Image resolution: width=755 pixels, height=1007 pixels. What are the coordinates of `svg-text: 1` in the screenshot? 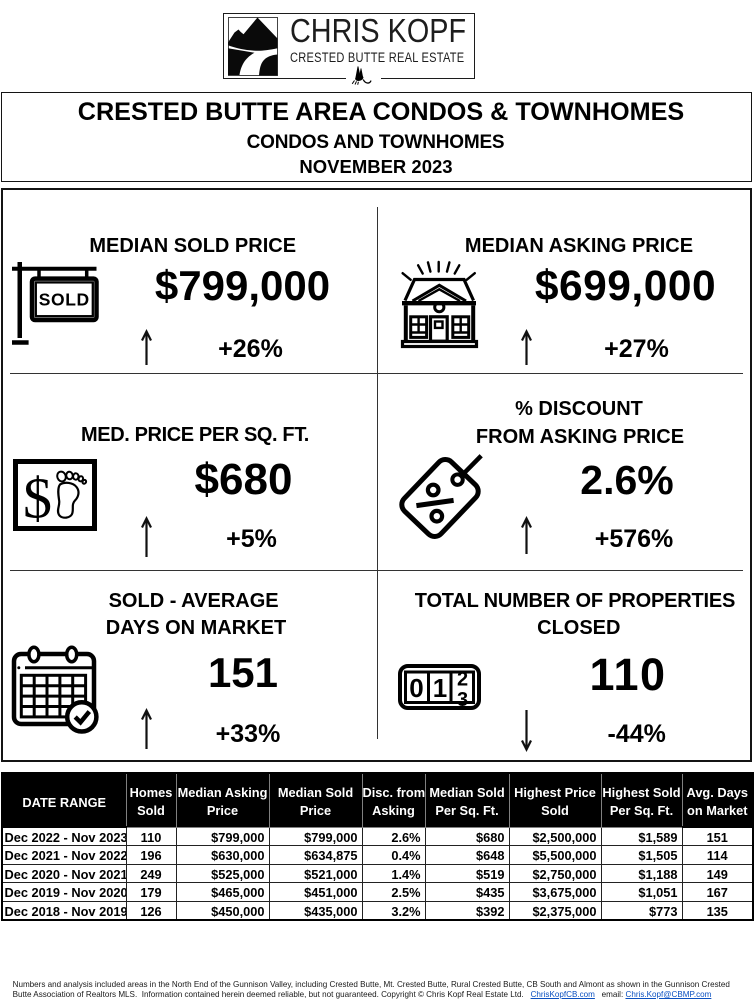 It's located at (440, 688).